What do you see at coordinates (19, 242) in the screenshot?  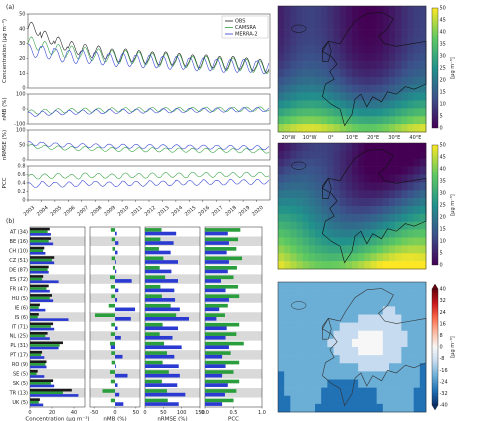 I see `country-label: BE (16)` at bounding box center [19, 242].